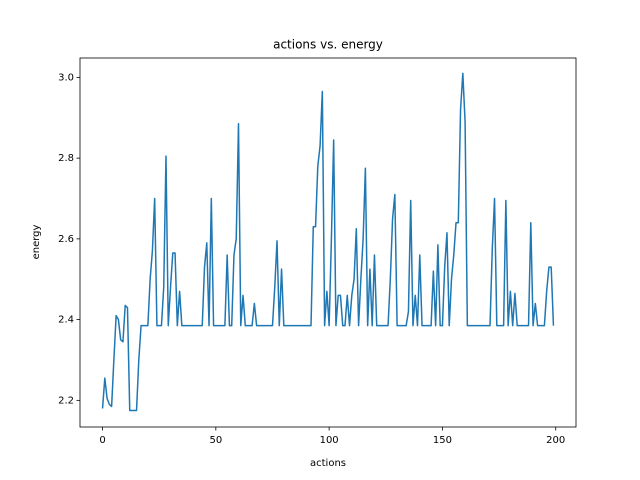  What do you see at coordinates (328, 463) in the screenshot?
I see `x-axis-label: actions` at bounding box center [328, 463].